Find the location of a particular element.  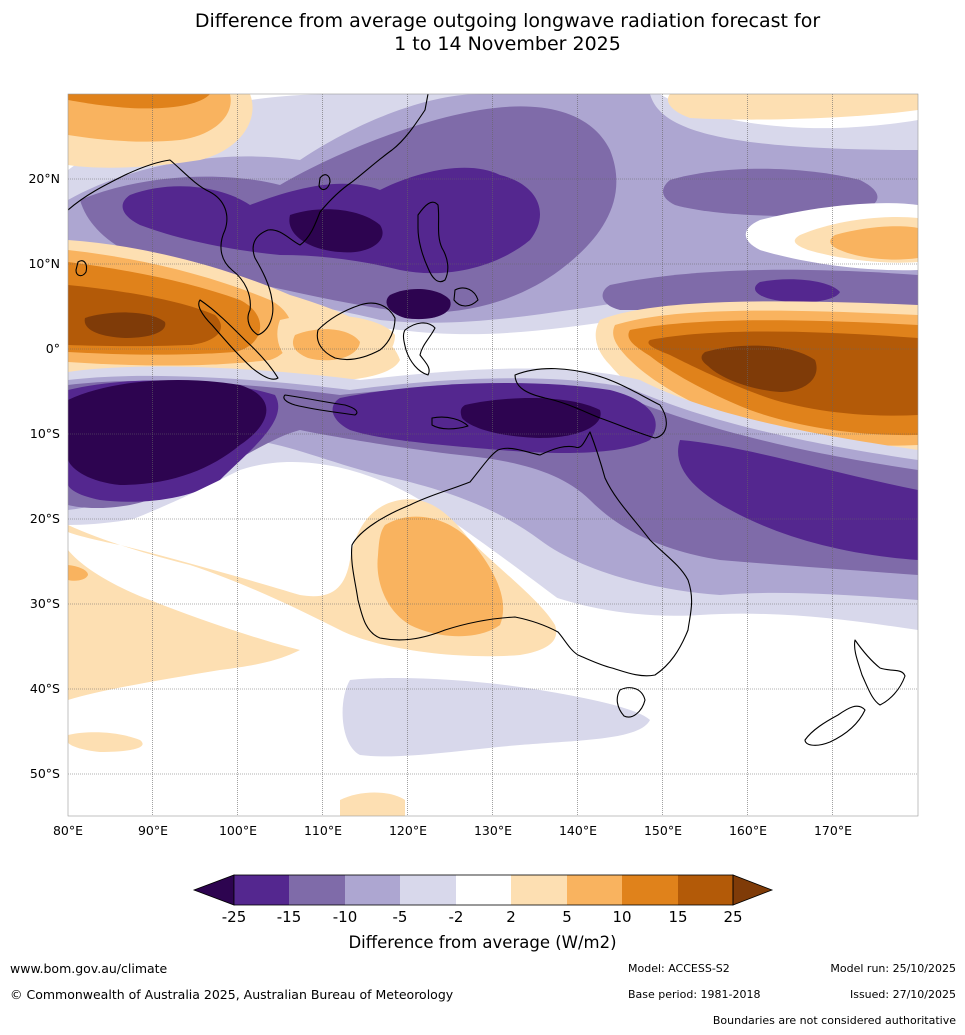

colorbar: -25 -15 -10 -5 -2 2 5 10 15 25 is located at coordinates (483, 900).